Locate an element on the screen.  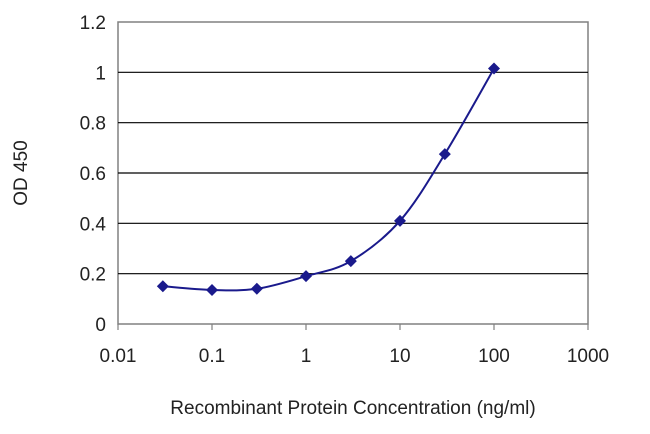
x-tick-label: 0.1 is located at coordinates (212, 356).